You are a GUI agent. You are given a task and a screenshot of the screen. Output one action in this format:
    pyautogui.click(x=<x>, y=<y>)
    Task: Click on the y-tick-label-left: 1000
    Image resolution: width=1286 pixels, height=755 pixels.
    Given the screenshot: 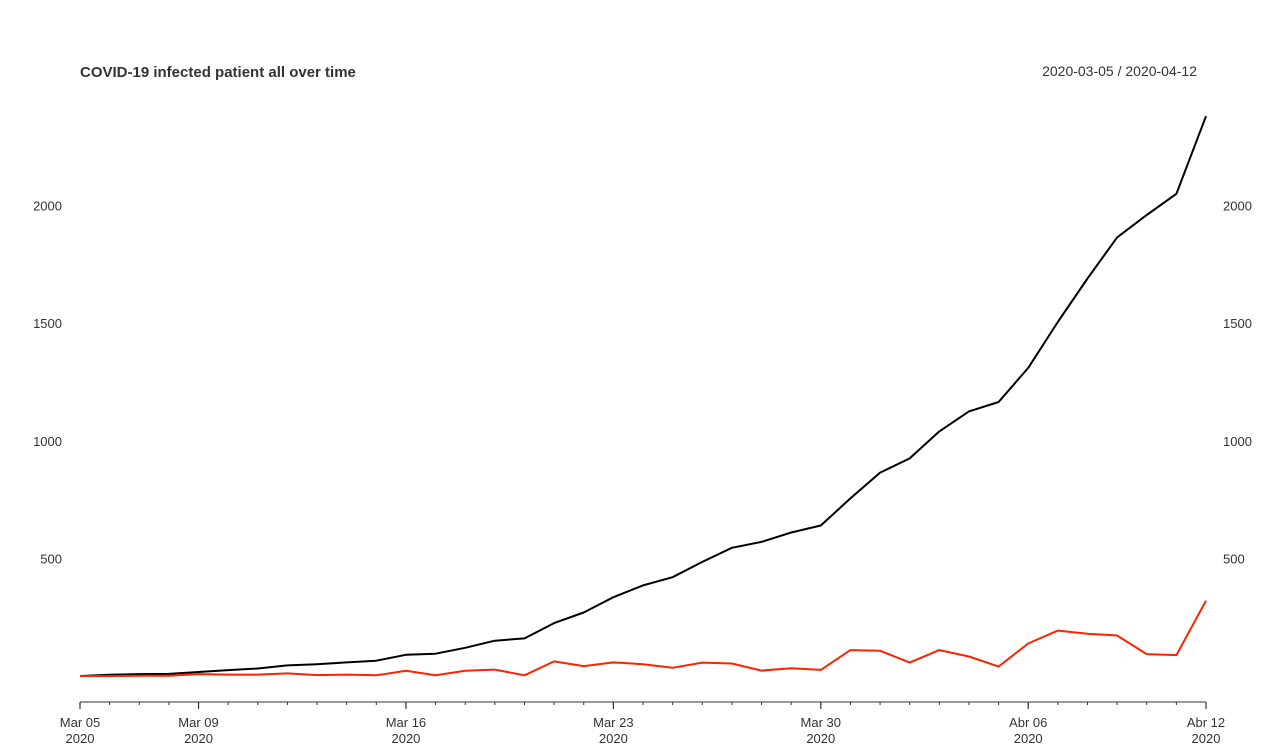 What is the action you would take?
    pyautogui.click(x=47, y=441)
    